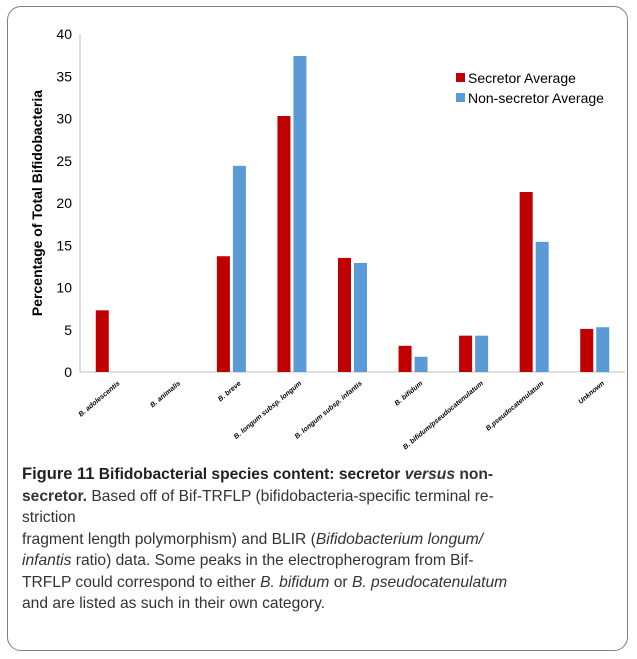 Image resolution: width=637 pixels, height=659 pixels. Describe the element at coordinates (55, 496) in the screenshot. I see `figure-title-part5: secretor.` at that location.